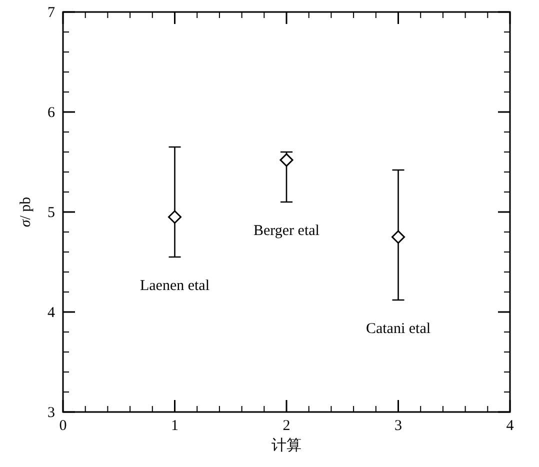 This screenshot has width=539, height=467. Describe the element at coordinates (52, 313) in the screenshot. I see `y-tick-label: 4` at that location.